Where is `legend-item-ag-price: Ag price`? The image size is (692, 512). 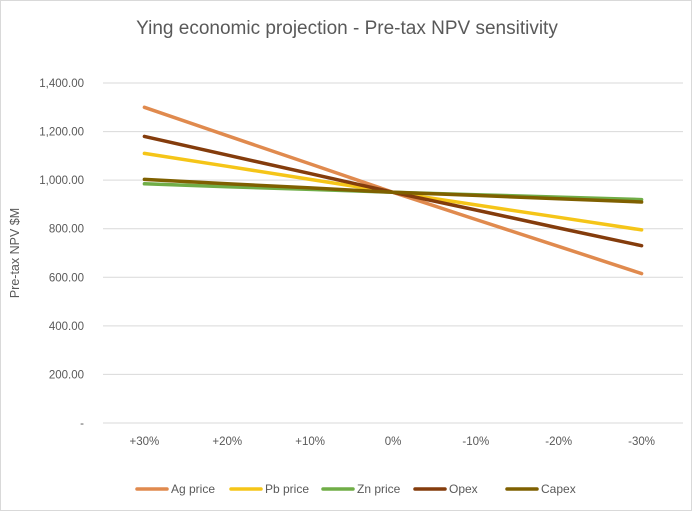 legend-item-ag-price: Ag price is located at coordinates (175, 489).